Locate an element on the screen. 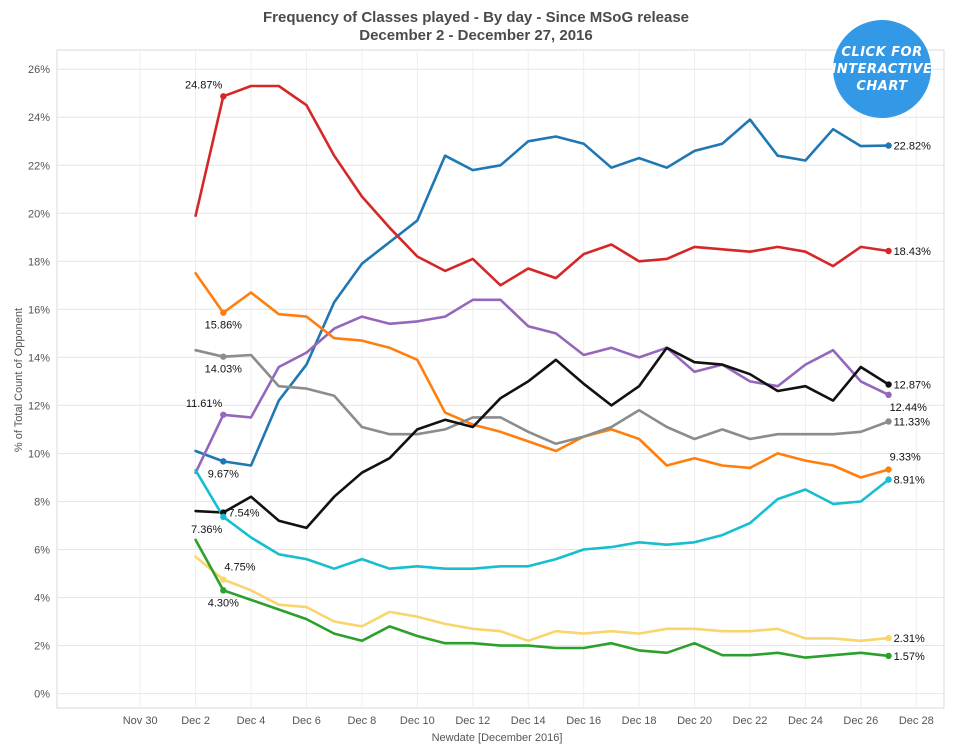 Image resolution: width=953 pixels, height=752 pixels. badge-line-3: CHART is located at coordinates (882, 86).